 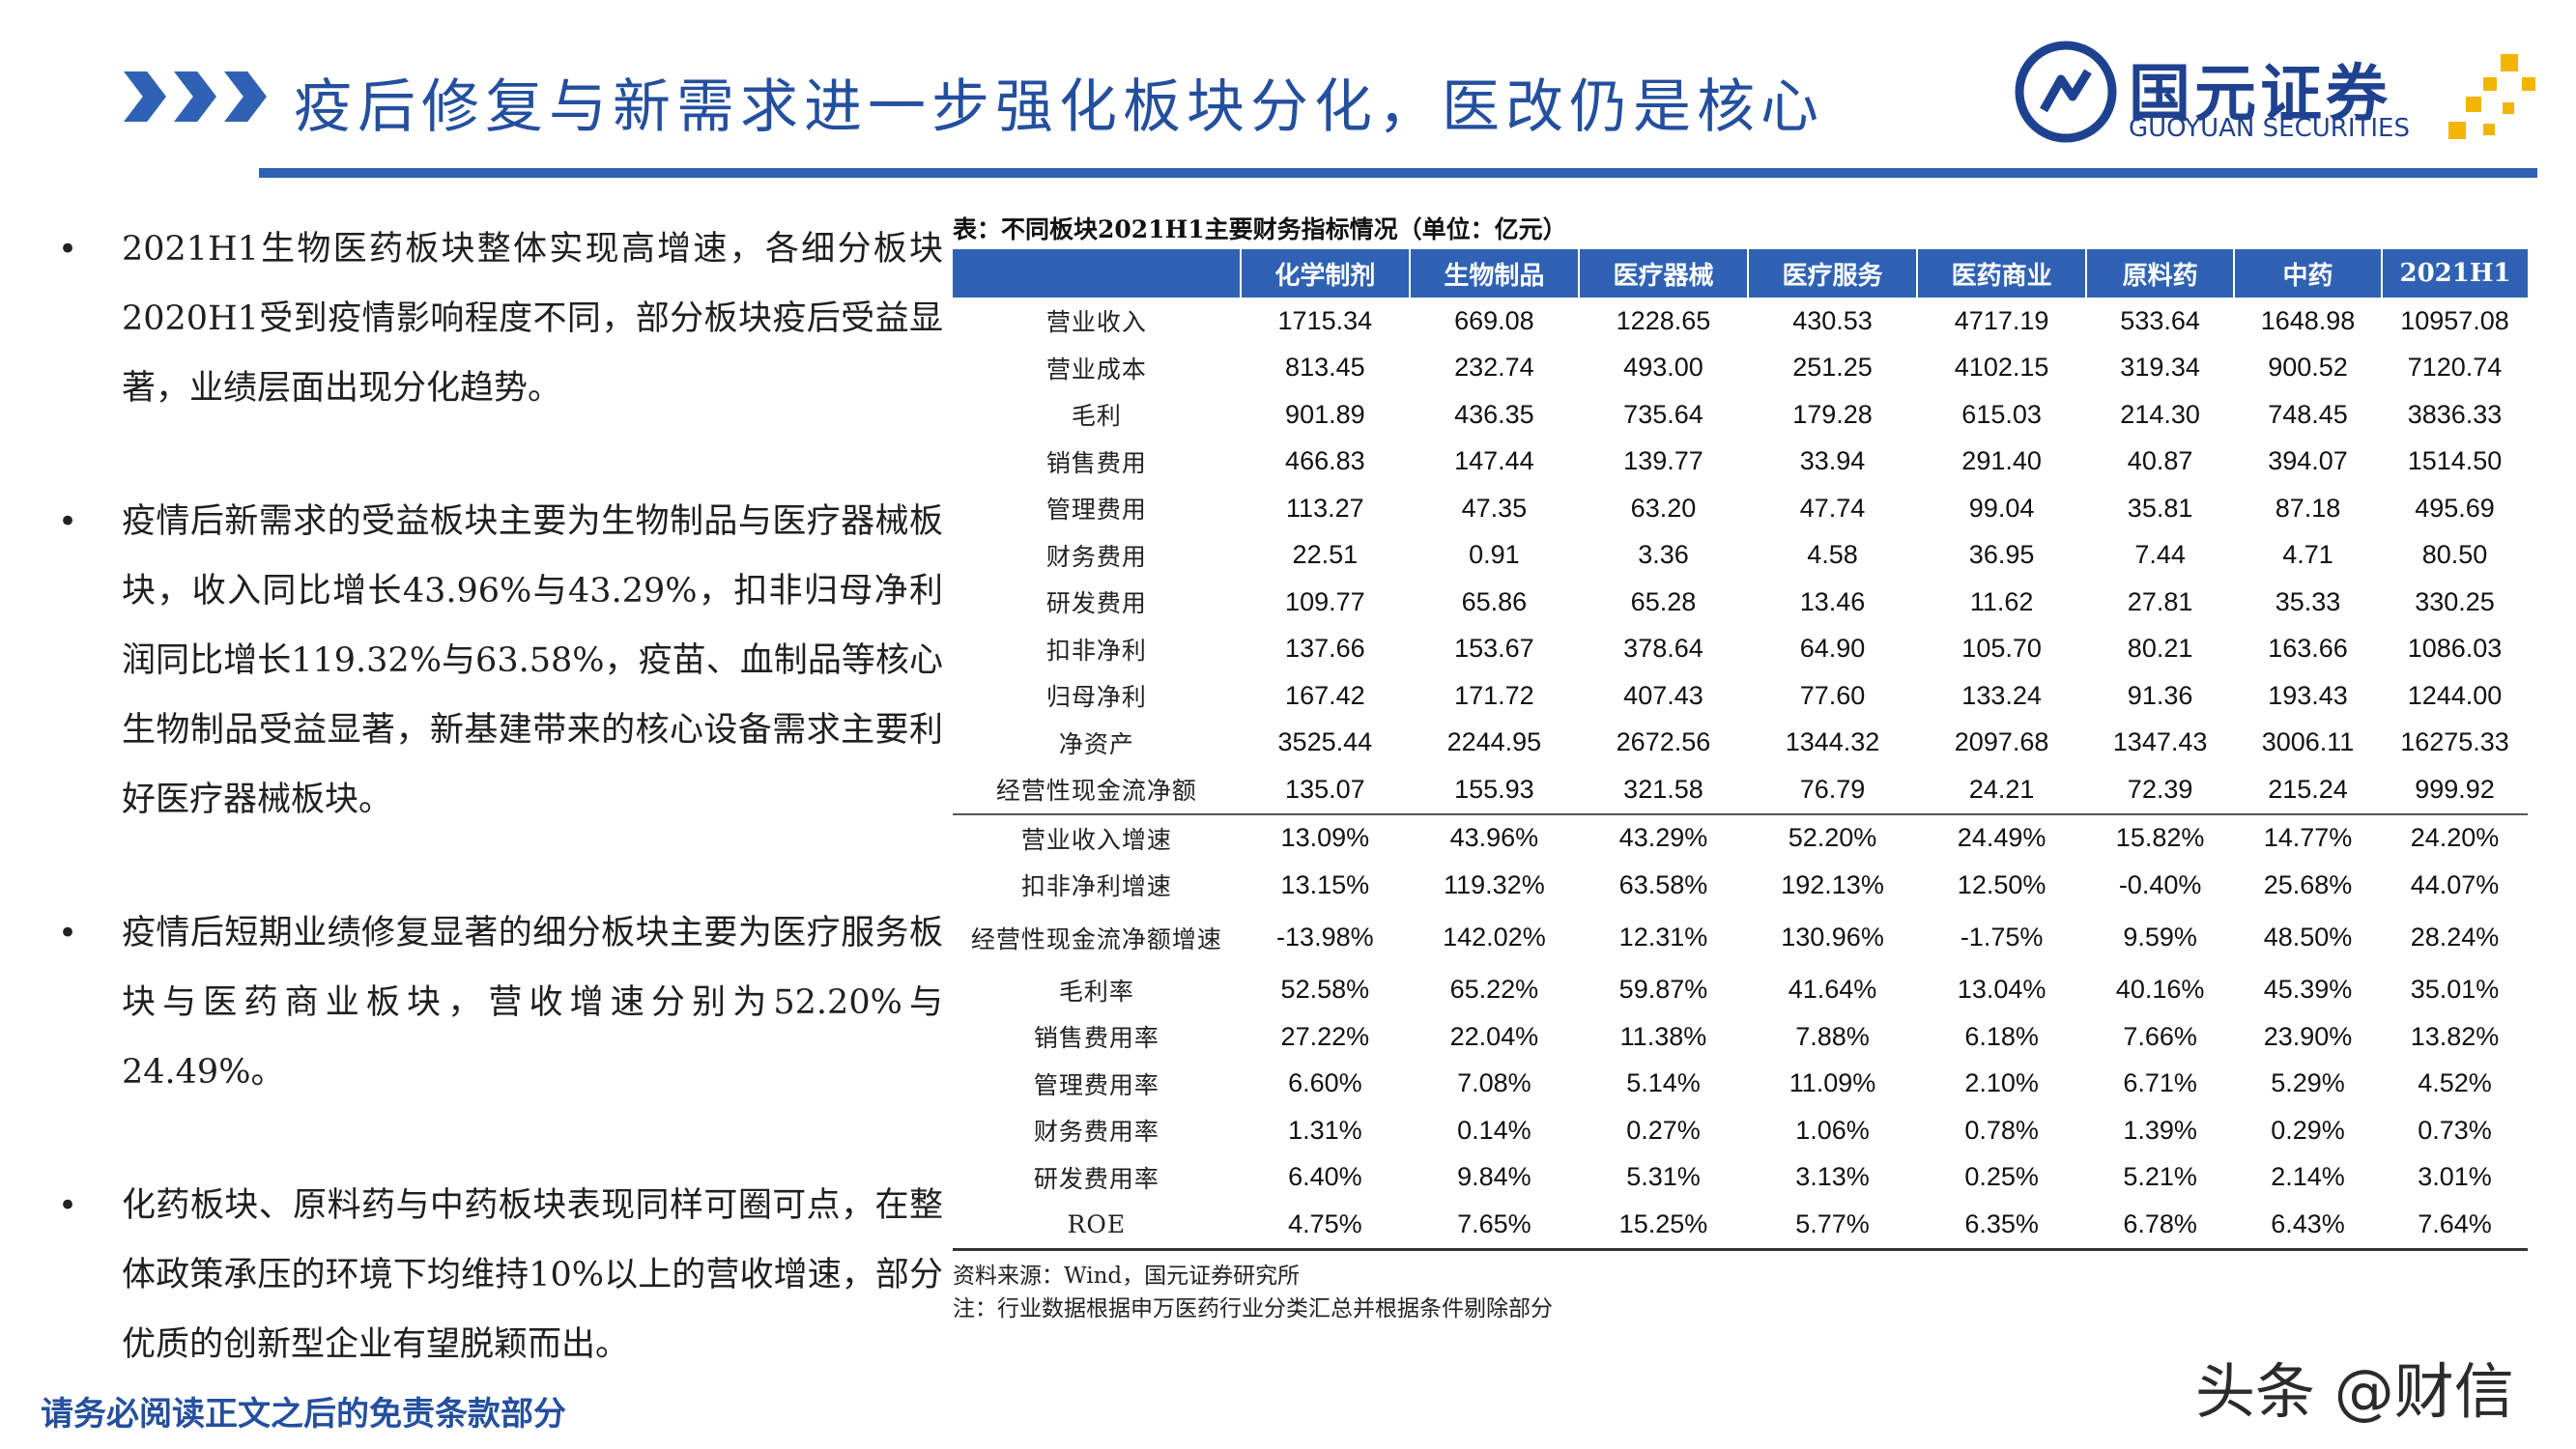 What do you see at coordinates (1494, 1226) in the screenshot?
I see `table-cell: 7.65%` at bounding box center [1494, 1226].